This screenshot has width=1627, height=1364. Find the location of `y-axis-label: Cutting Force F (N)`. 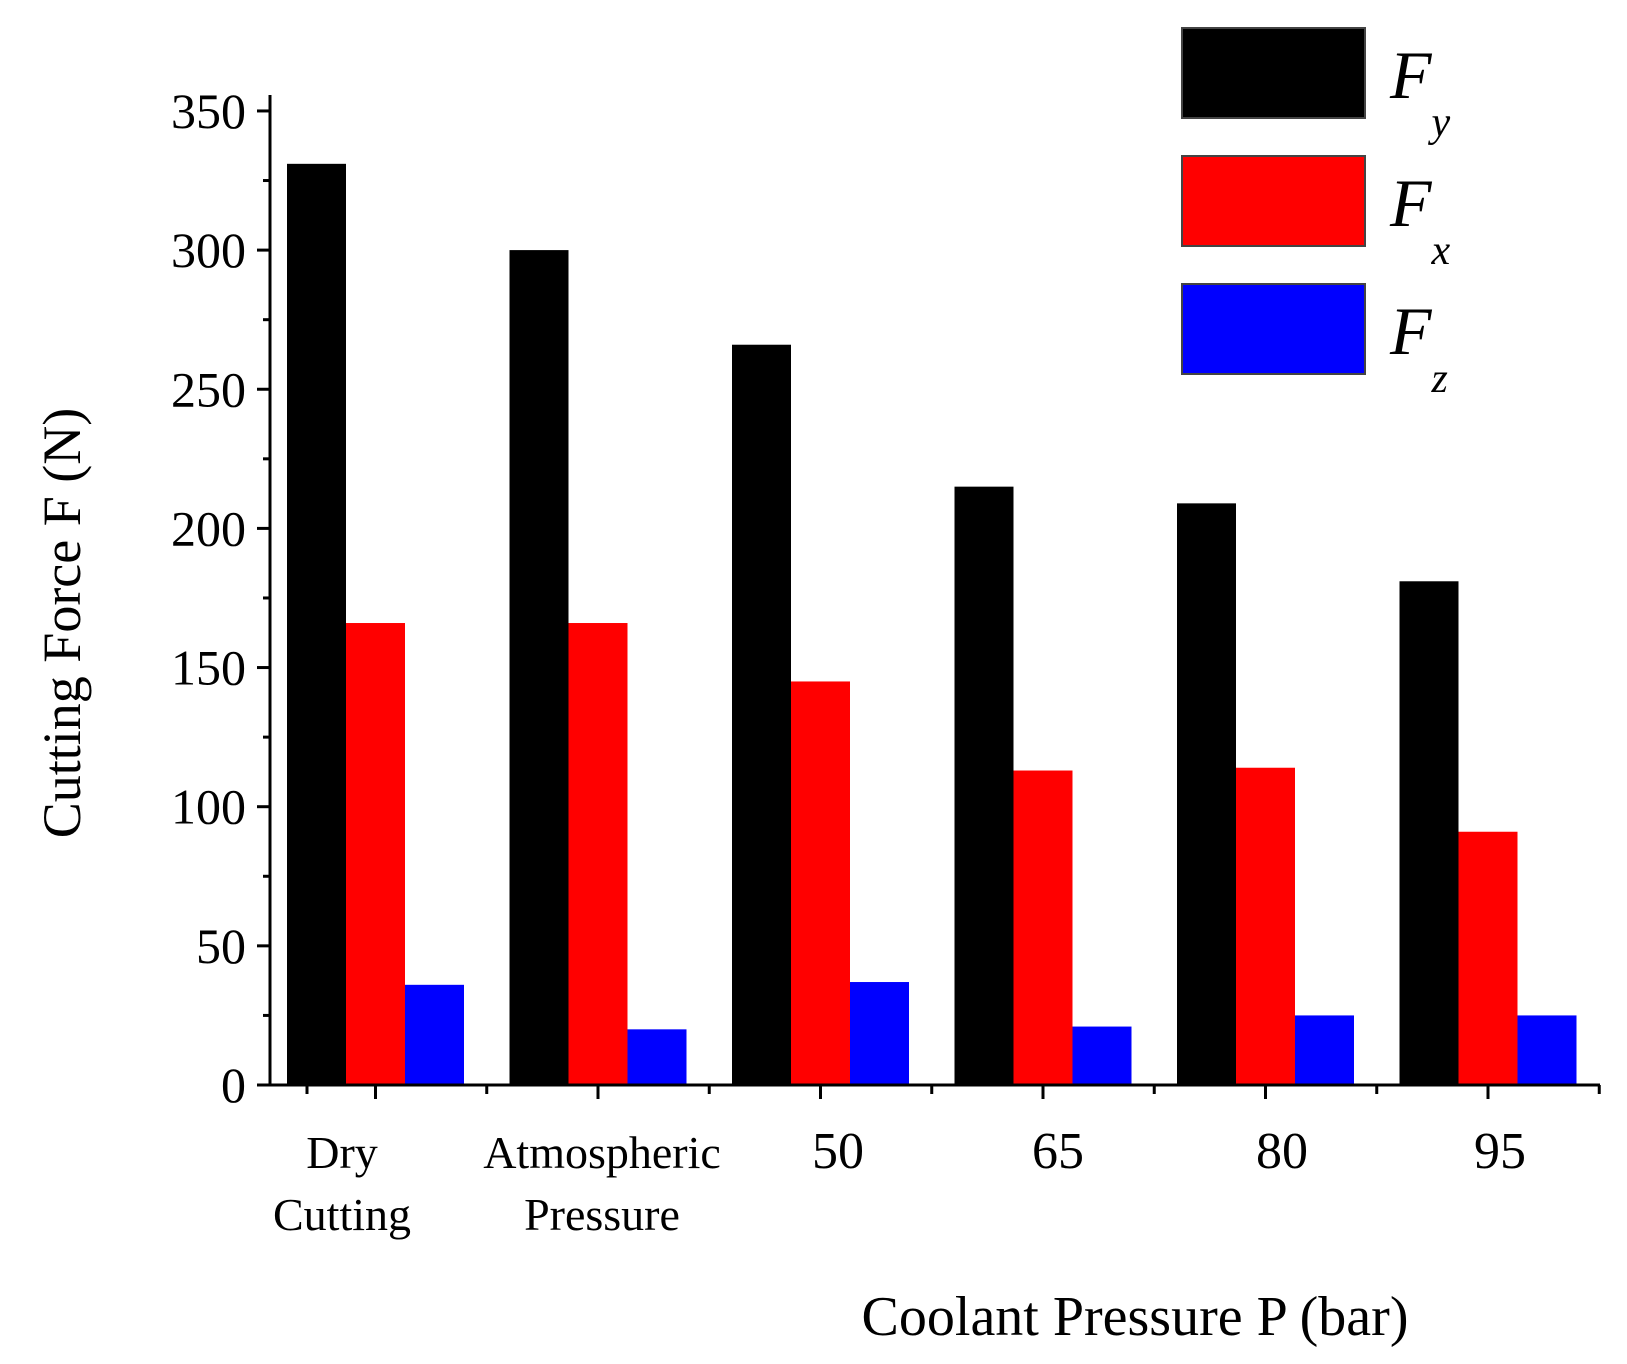

y-axis-label: Cutting Force F (N) is located at coordinates (62, 623).